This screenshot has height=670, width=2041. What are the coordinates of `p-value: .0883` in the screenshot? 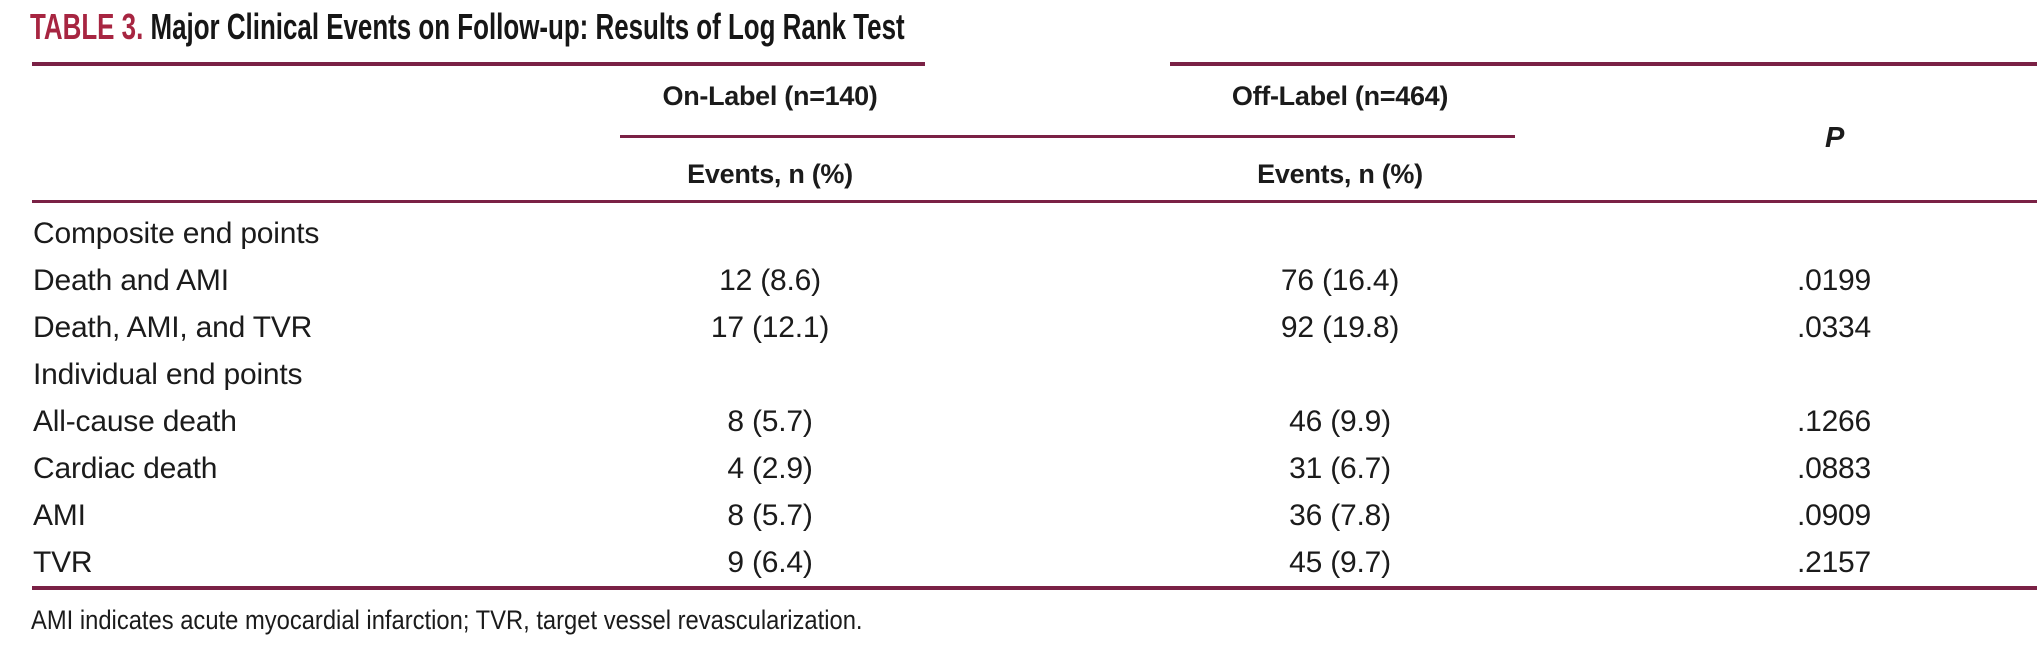 It's located at (1834, 468).